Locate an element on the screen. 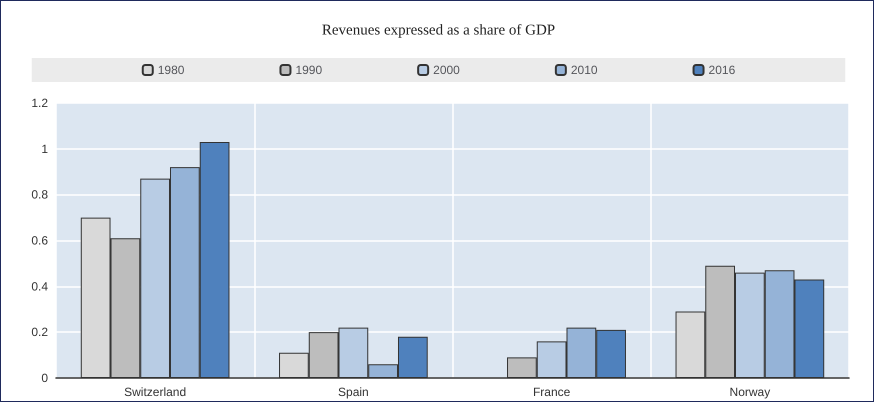 This screenshot has height=406, width=877. y-tick-label: 1 is located at coordinates (44, 149).